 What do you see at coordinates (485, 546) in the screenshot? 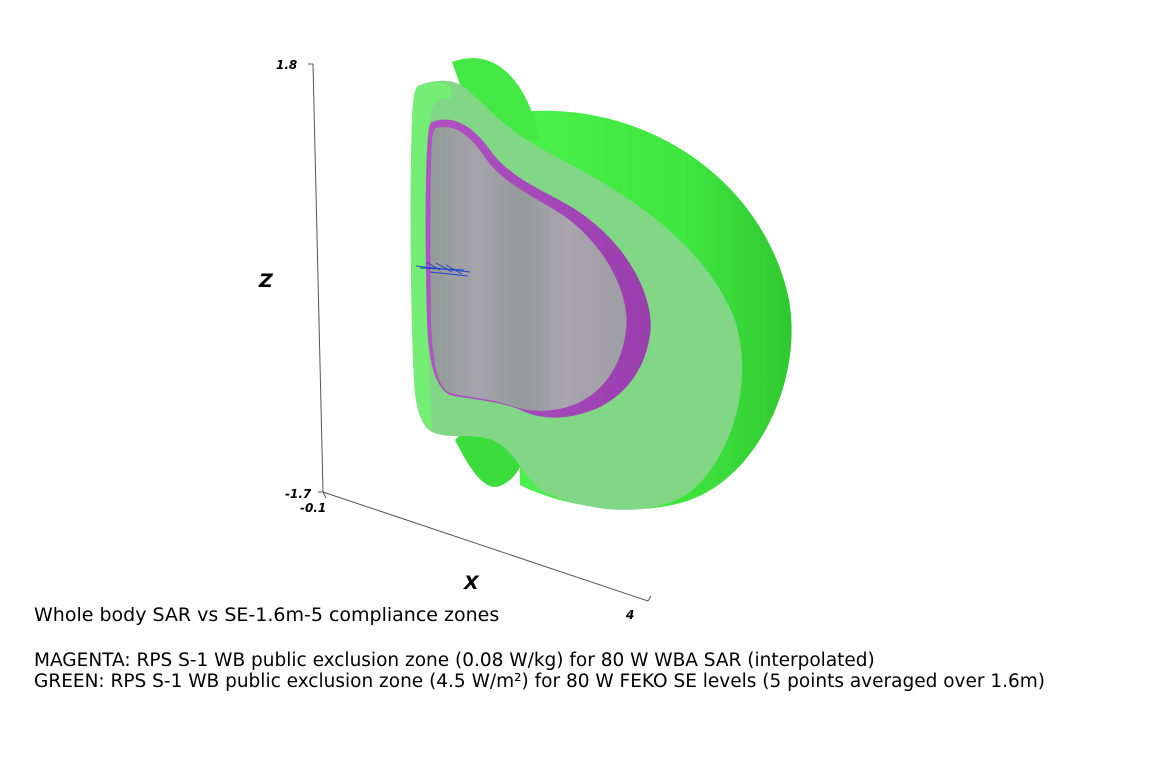
I see `x-axis-line` at bounding box center [485, 546].